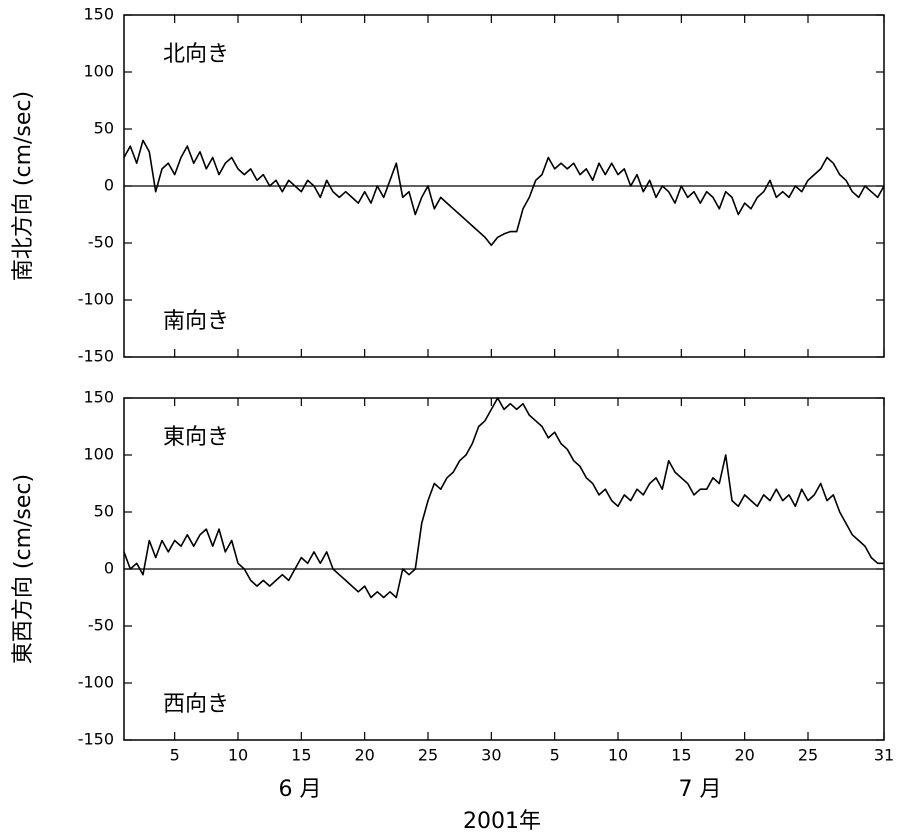 The height and width of the screenshot is (840, 901). I want to click on month-label: 7 月, so click(700, 789).